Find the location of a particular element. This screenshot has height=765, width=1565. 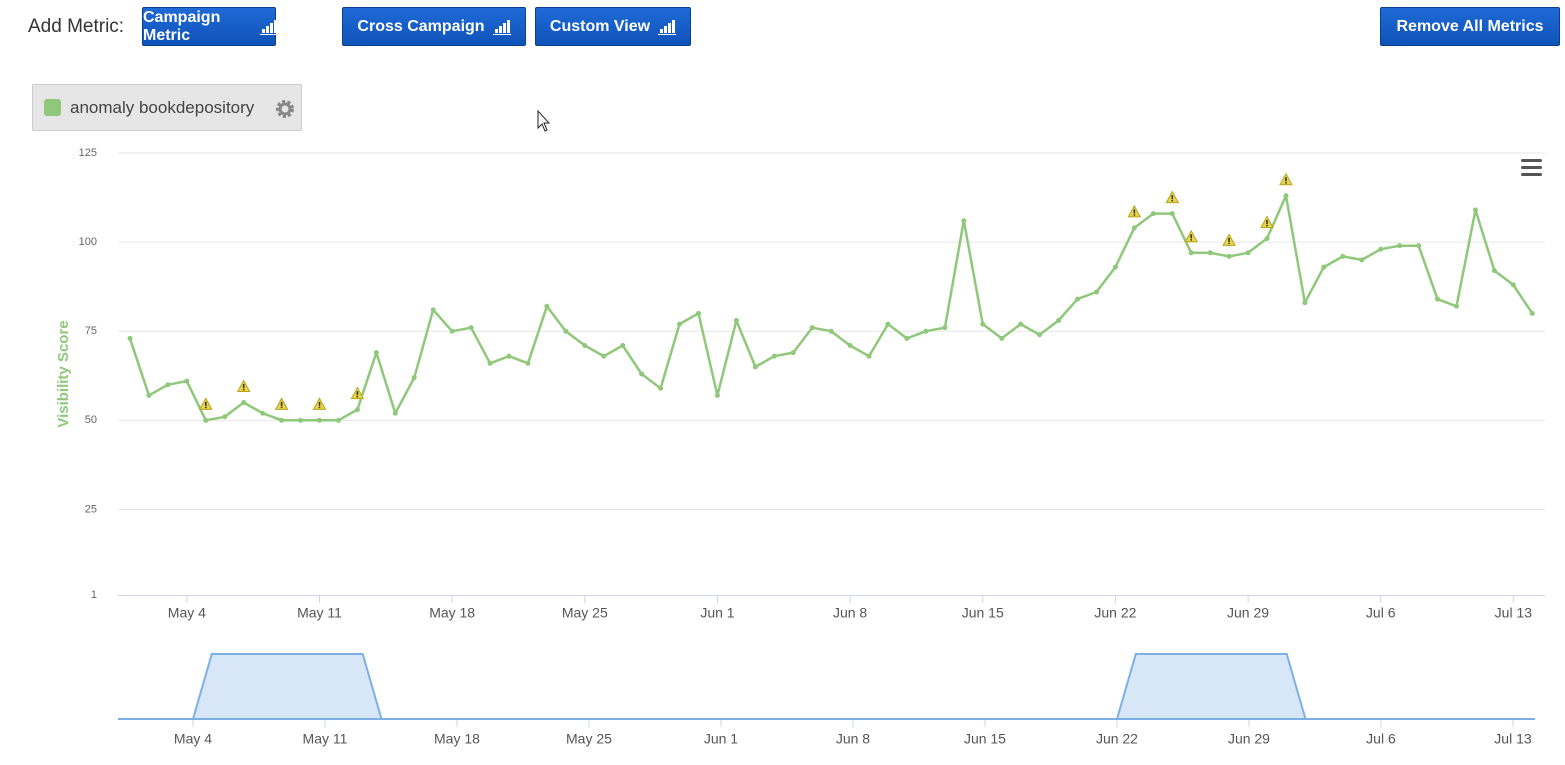

y-tick-label: 75 is located at coordinates (91, 331).